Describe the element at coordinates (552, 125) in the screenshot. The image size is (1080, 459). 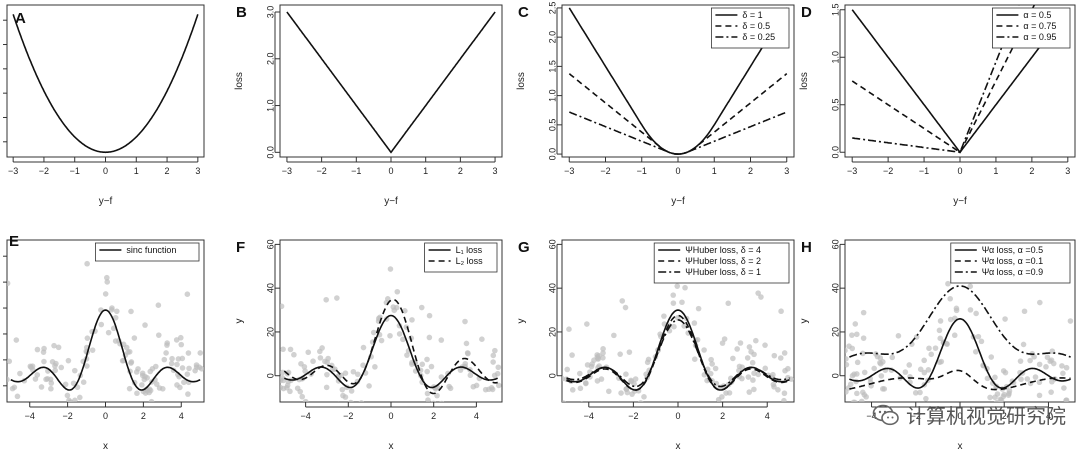
I see `y-tick-label: 0.5` at that location.